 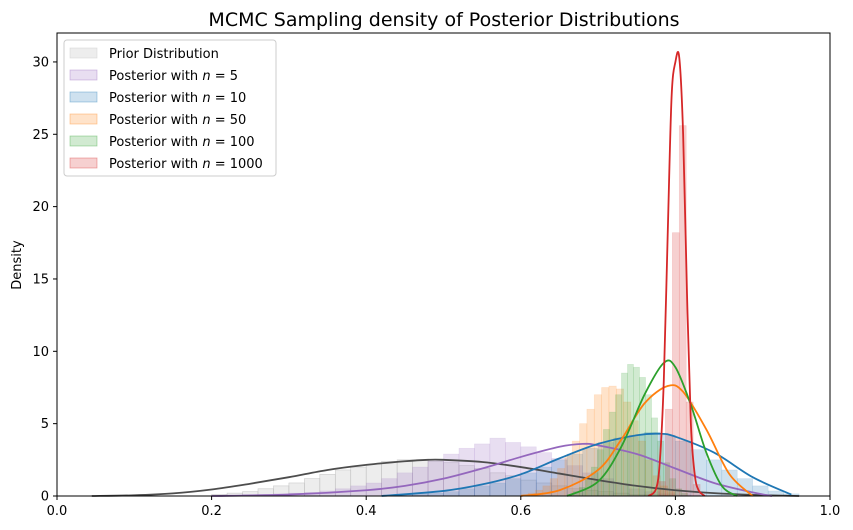 What do you see at coordinates (40, 352) in the screenshot?
I see `y-tick-label: 10` at bounding box center [40, 352].